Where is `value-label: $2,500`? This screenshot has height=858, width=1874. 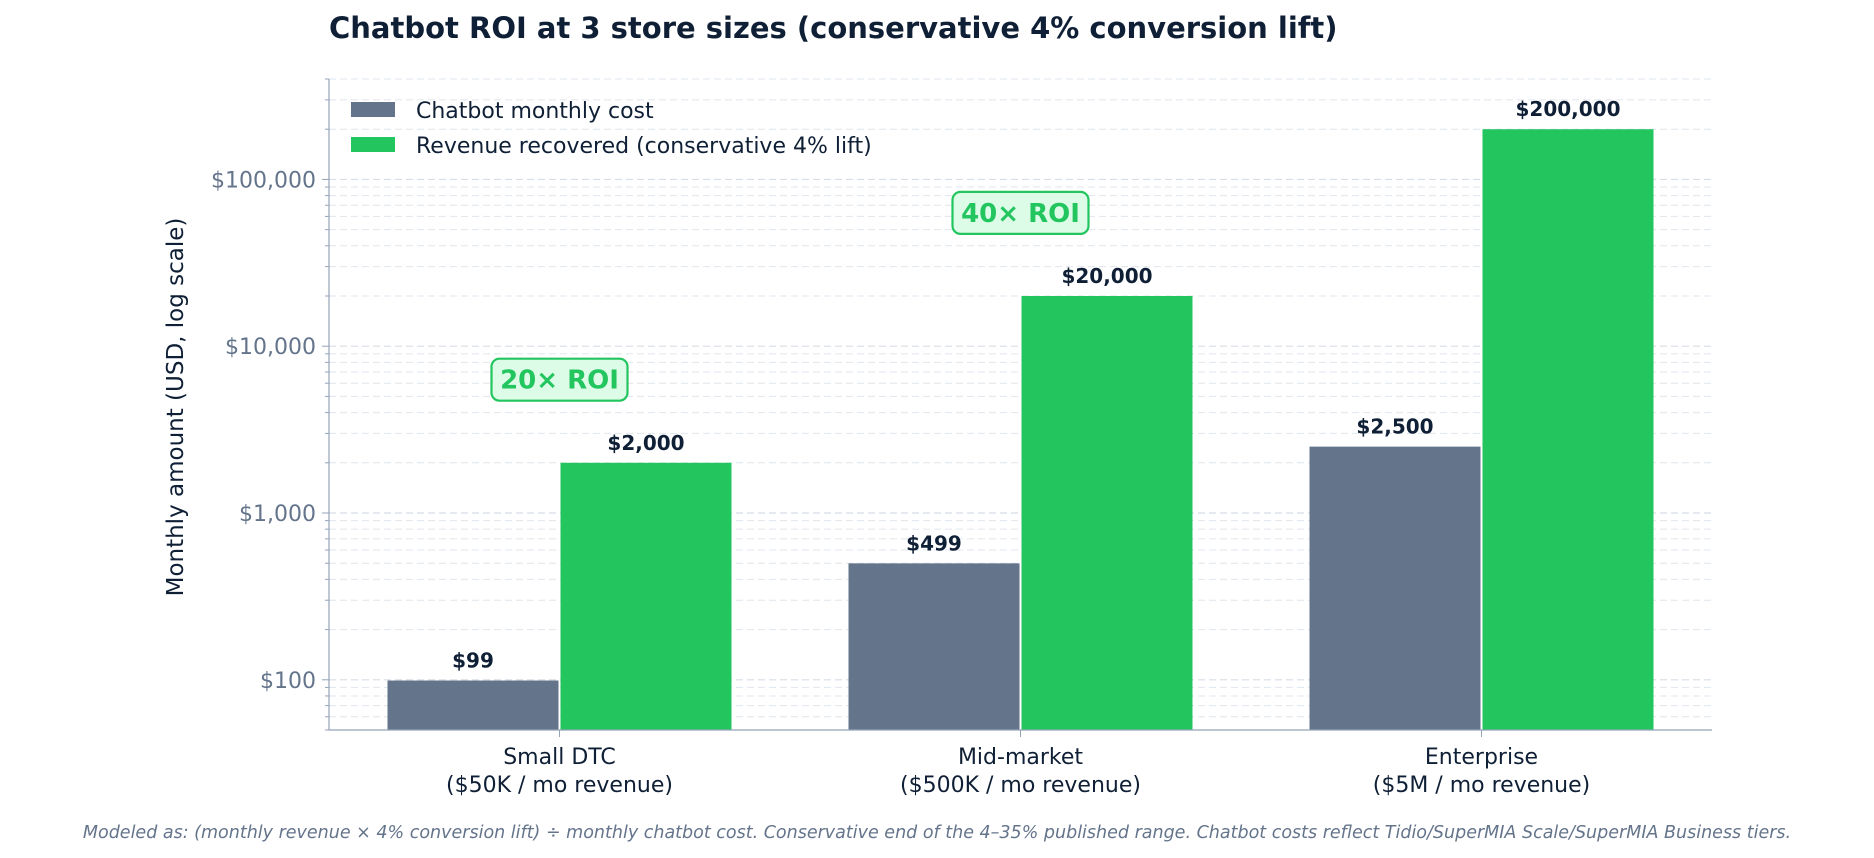 value-label: $2,500 is located at coordinates (1394, 427).